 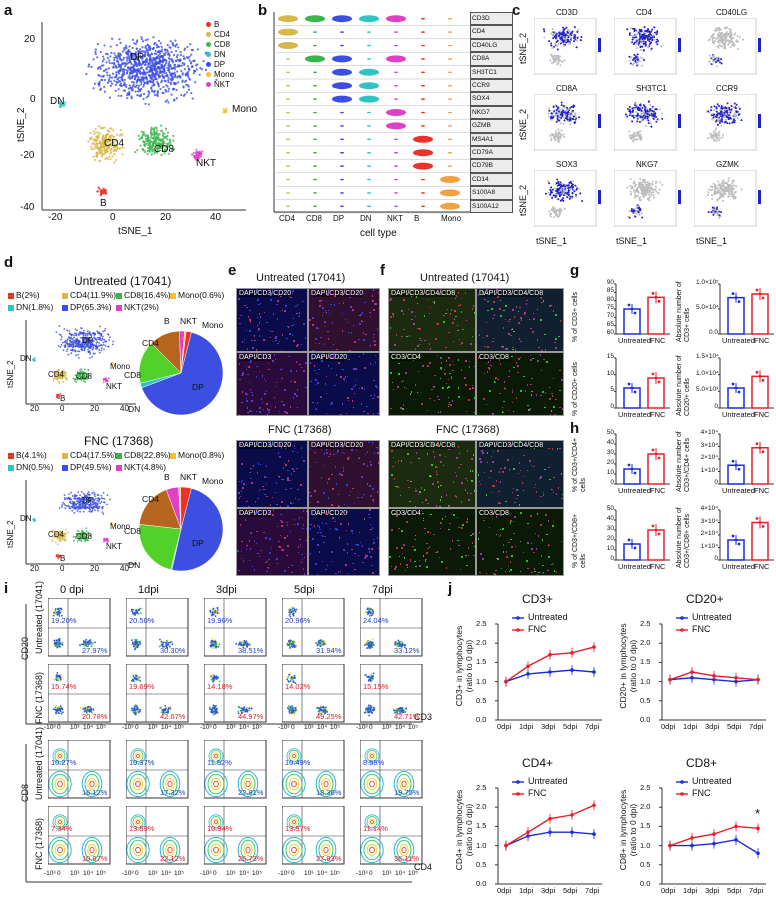 I want to click on d2-xtick-3: 40, so click(x=124, y=568).